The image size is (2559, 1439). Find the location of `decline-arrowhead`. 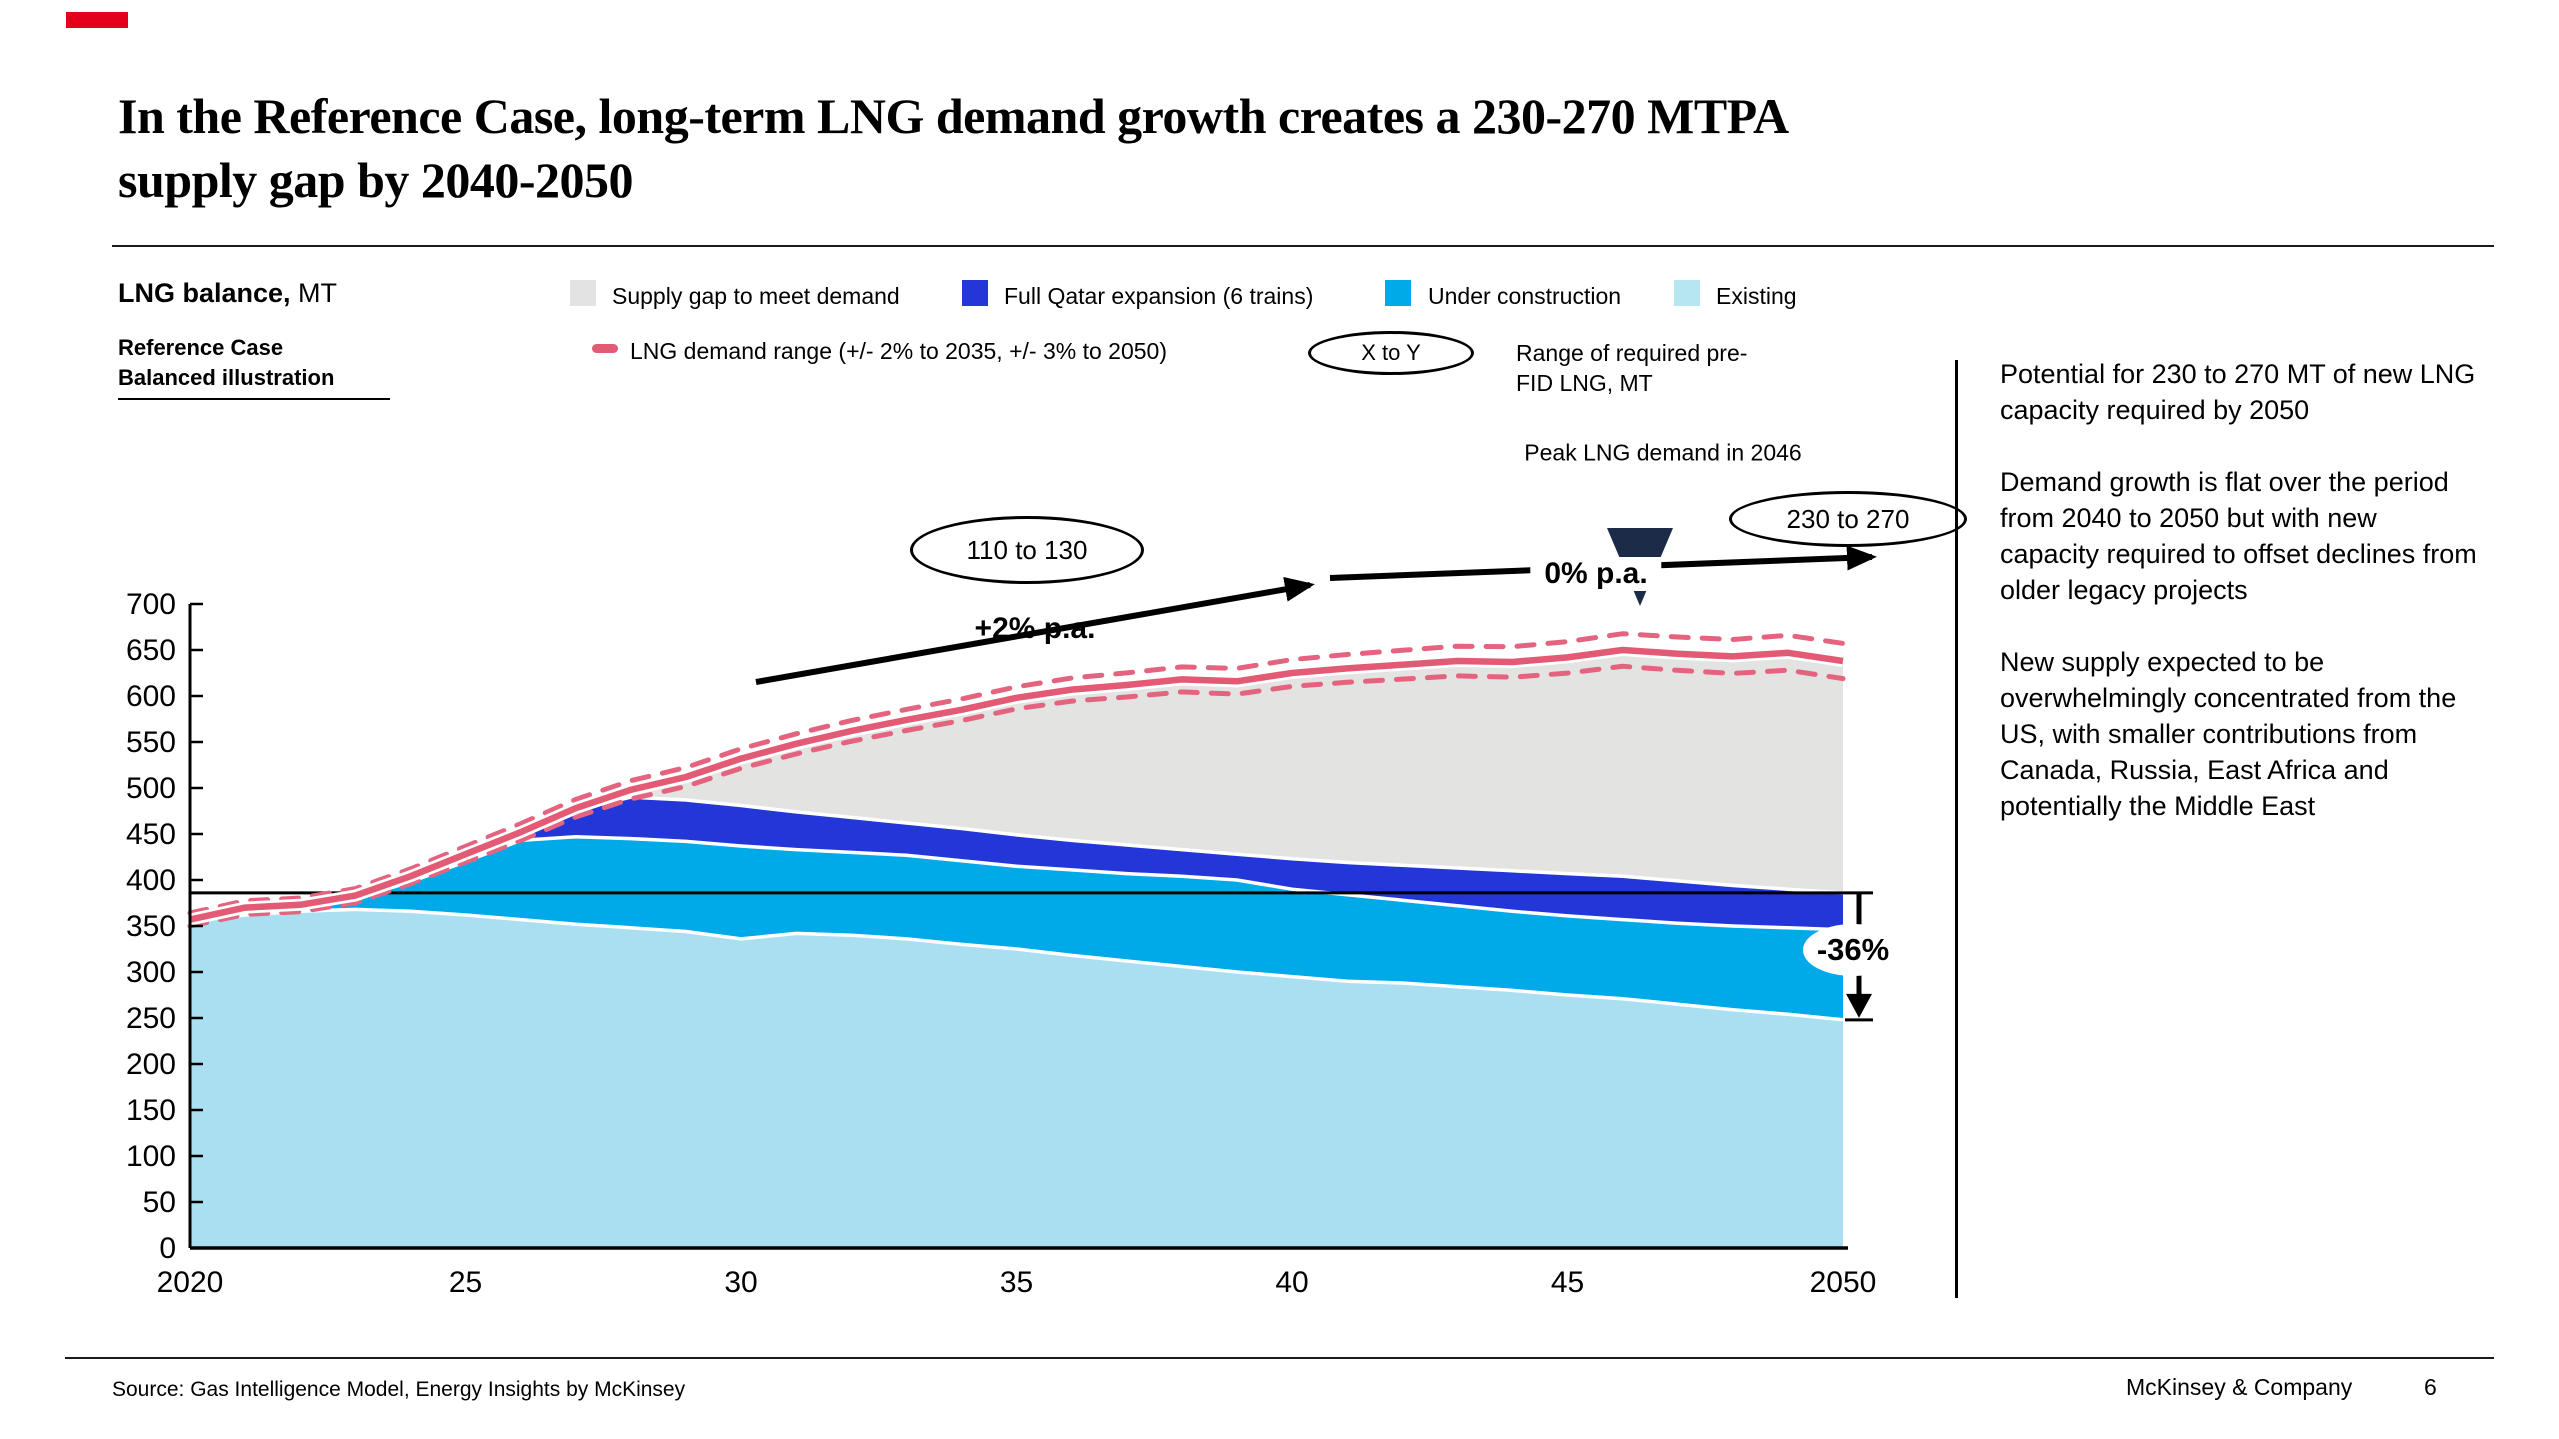

decline-arrowhead is located at coordinates (1859, 1005).